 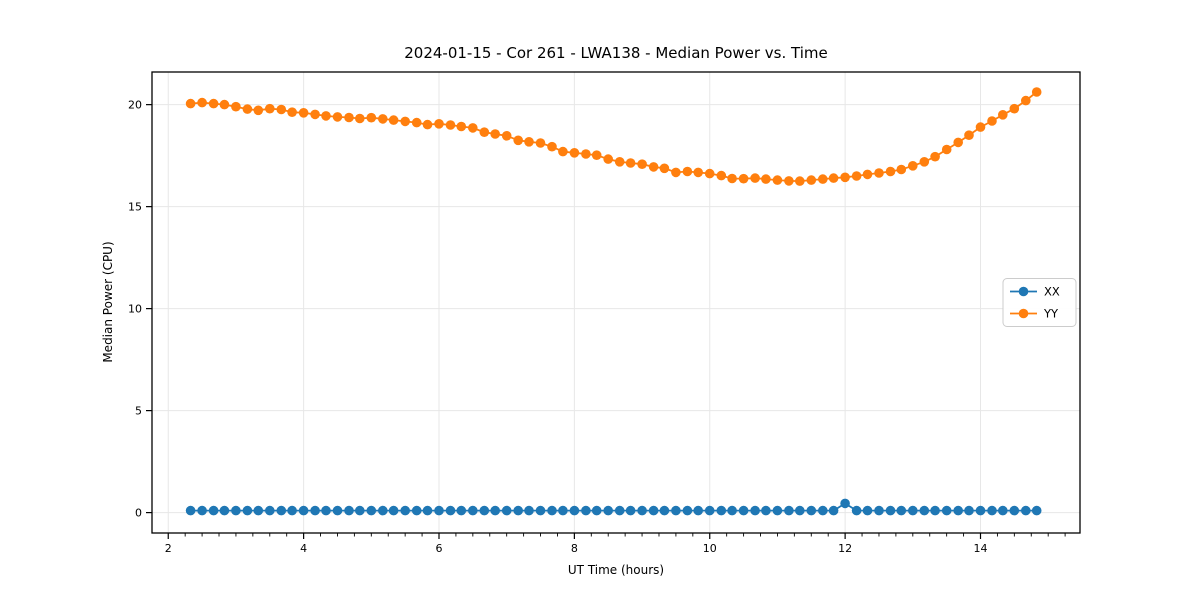 What do you see at coordinates (1034, 314) in the screenshot?
I see `legend-item-yy: YY` at bounding box center [1034, 314].